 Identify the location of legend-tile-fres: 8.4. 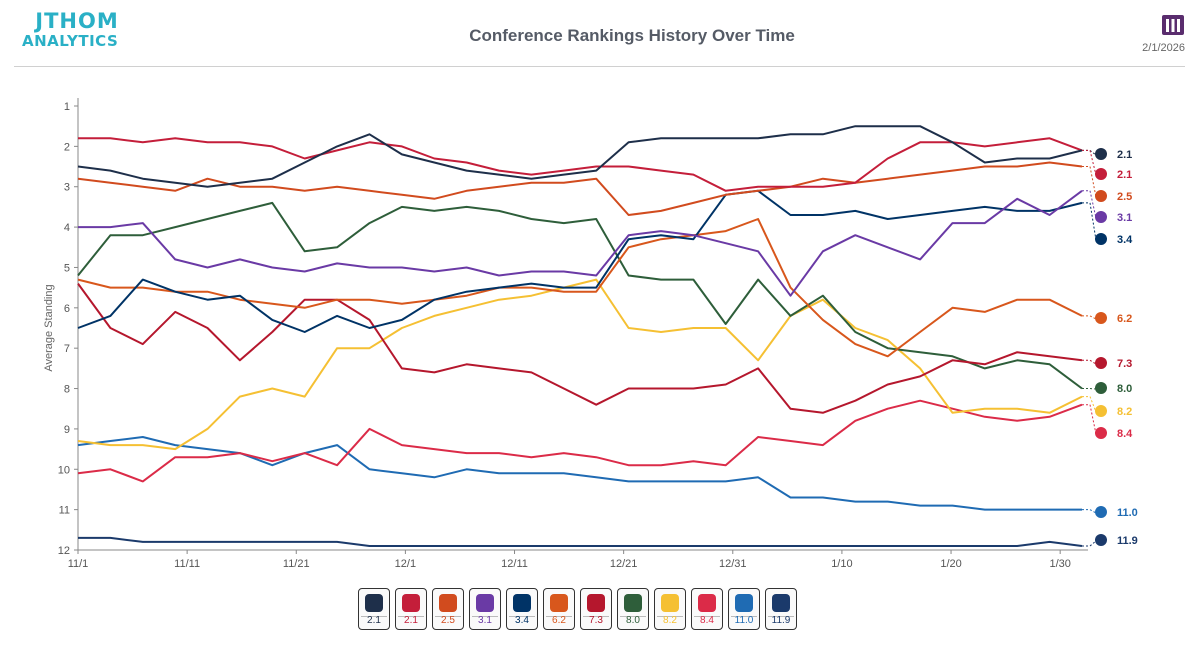
(707, 609).